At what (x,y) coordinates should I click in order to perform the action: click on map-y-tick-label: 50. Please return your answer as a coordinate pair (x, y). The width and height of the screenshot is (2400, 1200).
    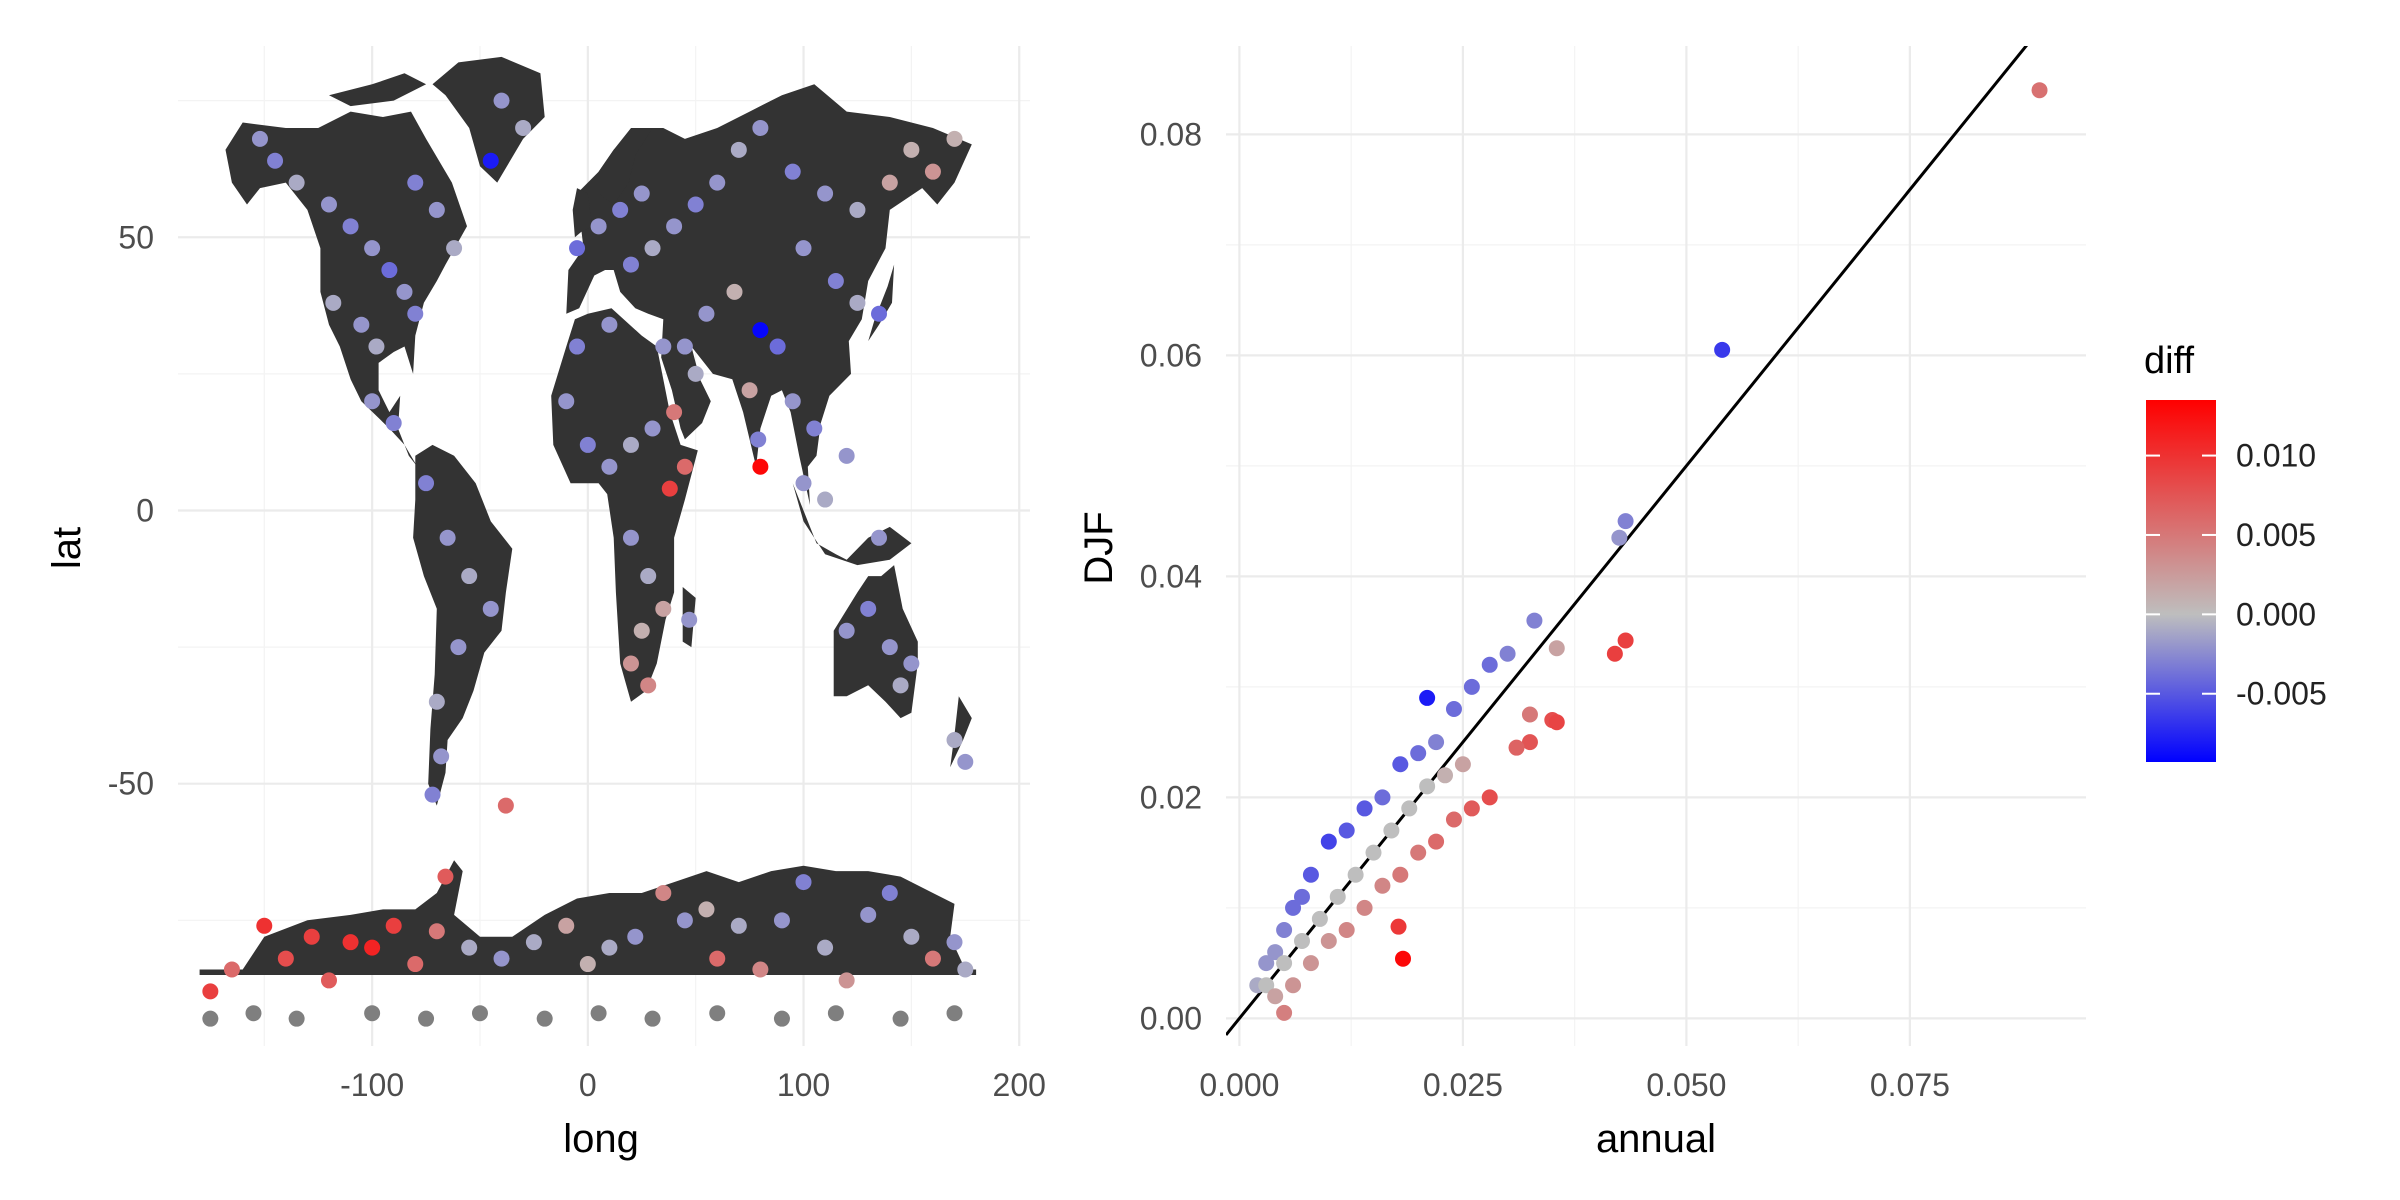
    Looking at the image, I should click on (136, 237).